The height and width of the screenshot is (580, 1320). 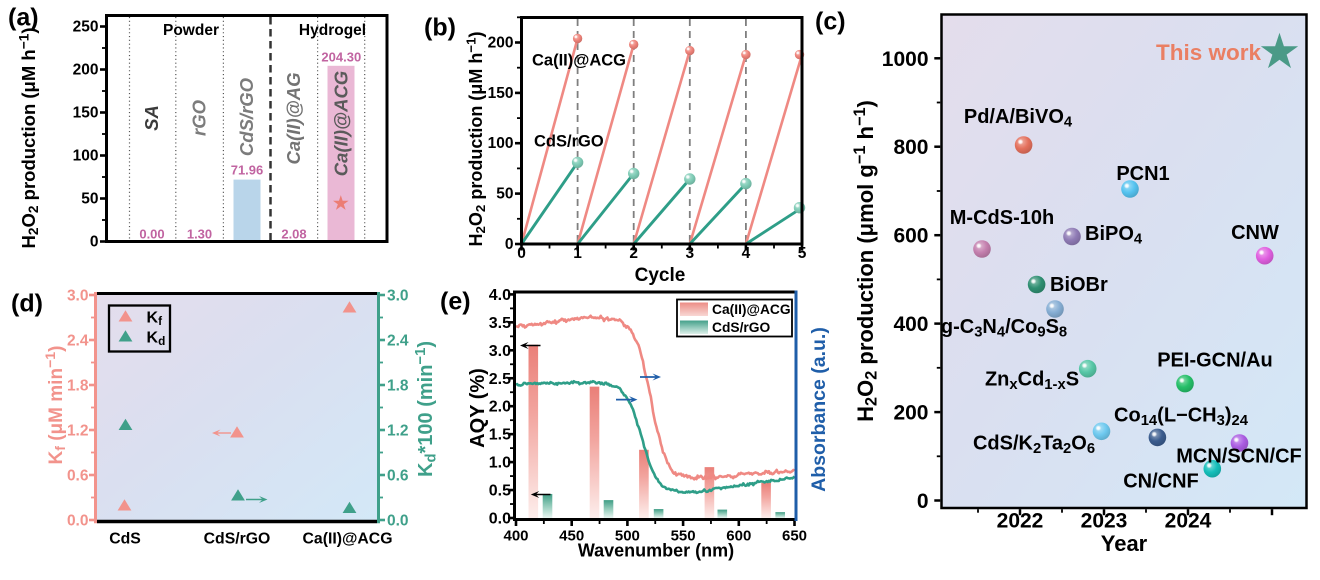 What do you see at coordinates (500, 435) in the screenshot?
I see `svg-text: 1.5` at bounding box center [500, 435].